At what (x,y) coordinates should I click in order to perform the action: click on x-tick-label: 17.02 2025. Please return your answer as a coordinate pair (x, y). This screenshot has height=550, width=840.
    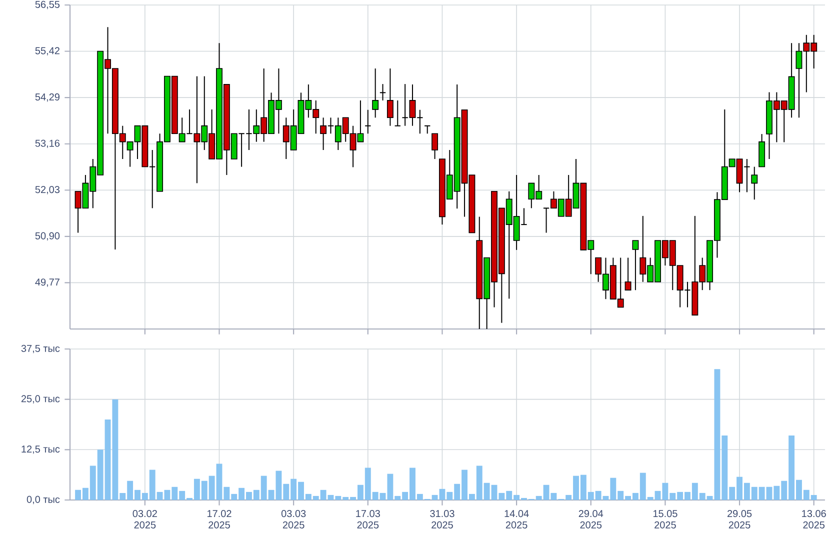
    Looking at the image, I should click on (219, 519).